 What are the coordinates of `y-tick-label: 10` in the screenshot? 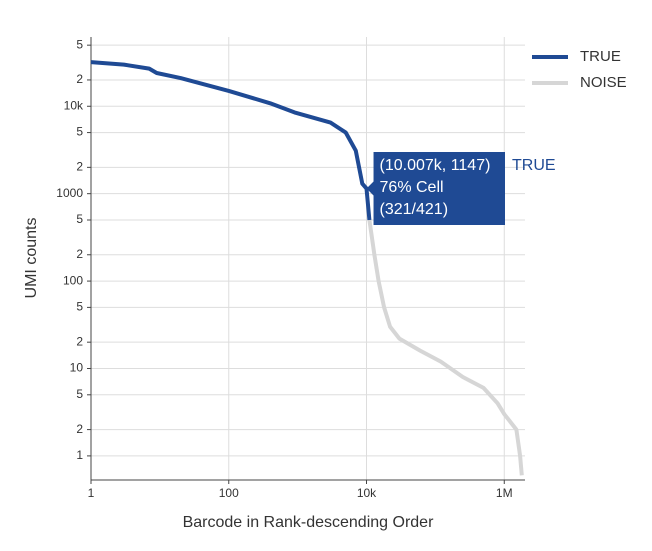 It's located at (77, 368).